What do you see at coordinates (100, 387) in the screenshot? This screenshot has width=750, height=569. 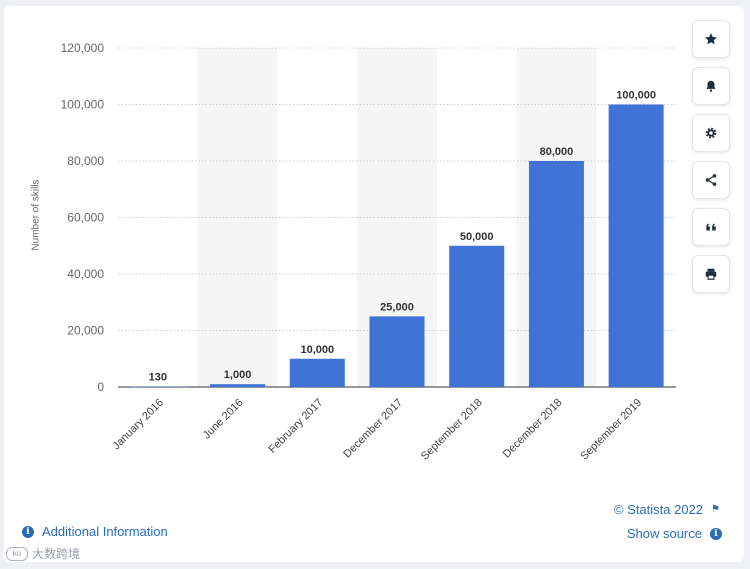 I see `y-tick-label: 0` at bounding box center [100, 387].